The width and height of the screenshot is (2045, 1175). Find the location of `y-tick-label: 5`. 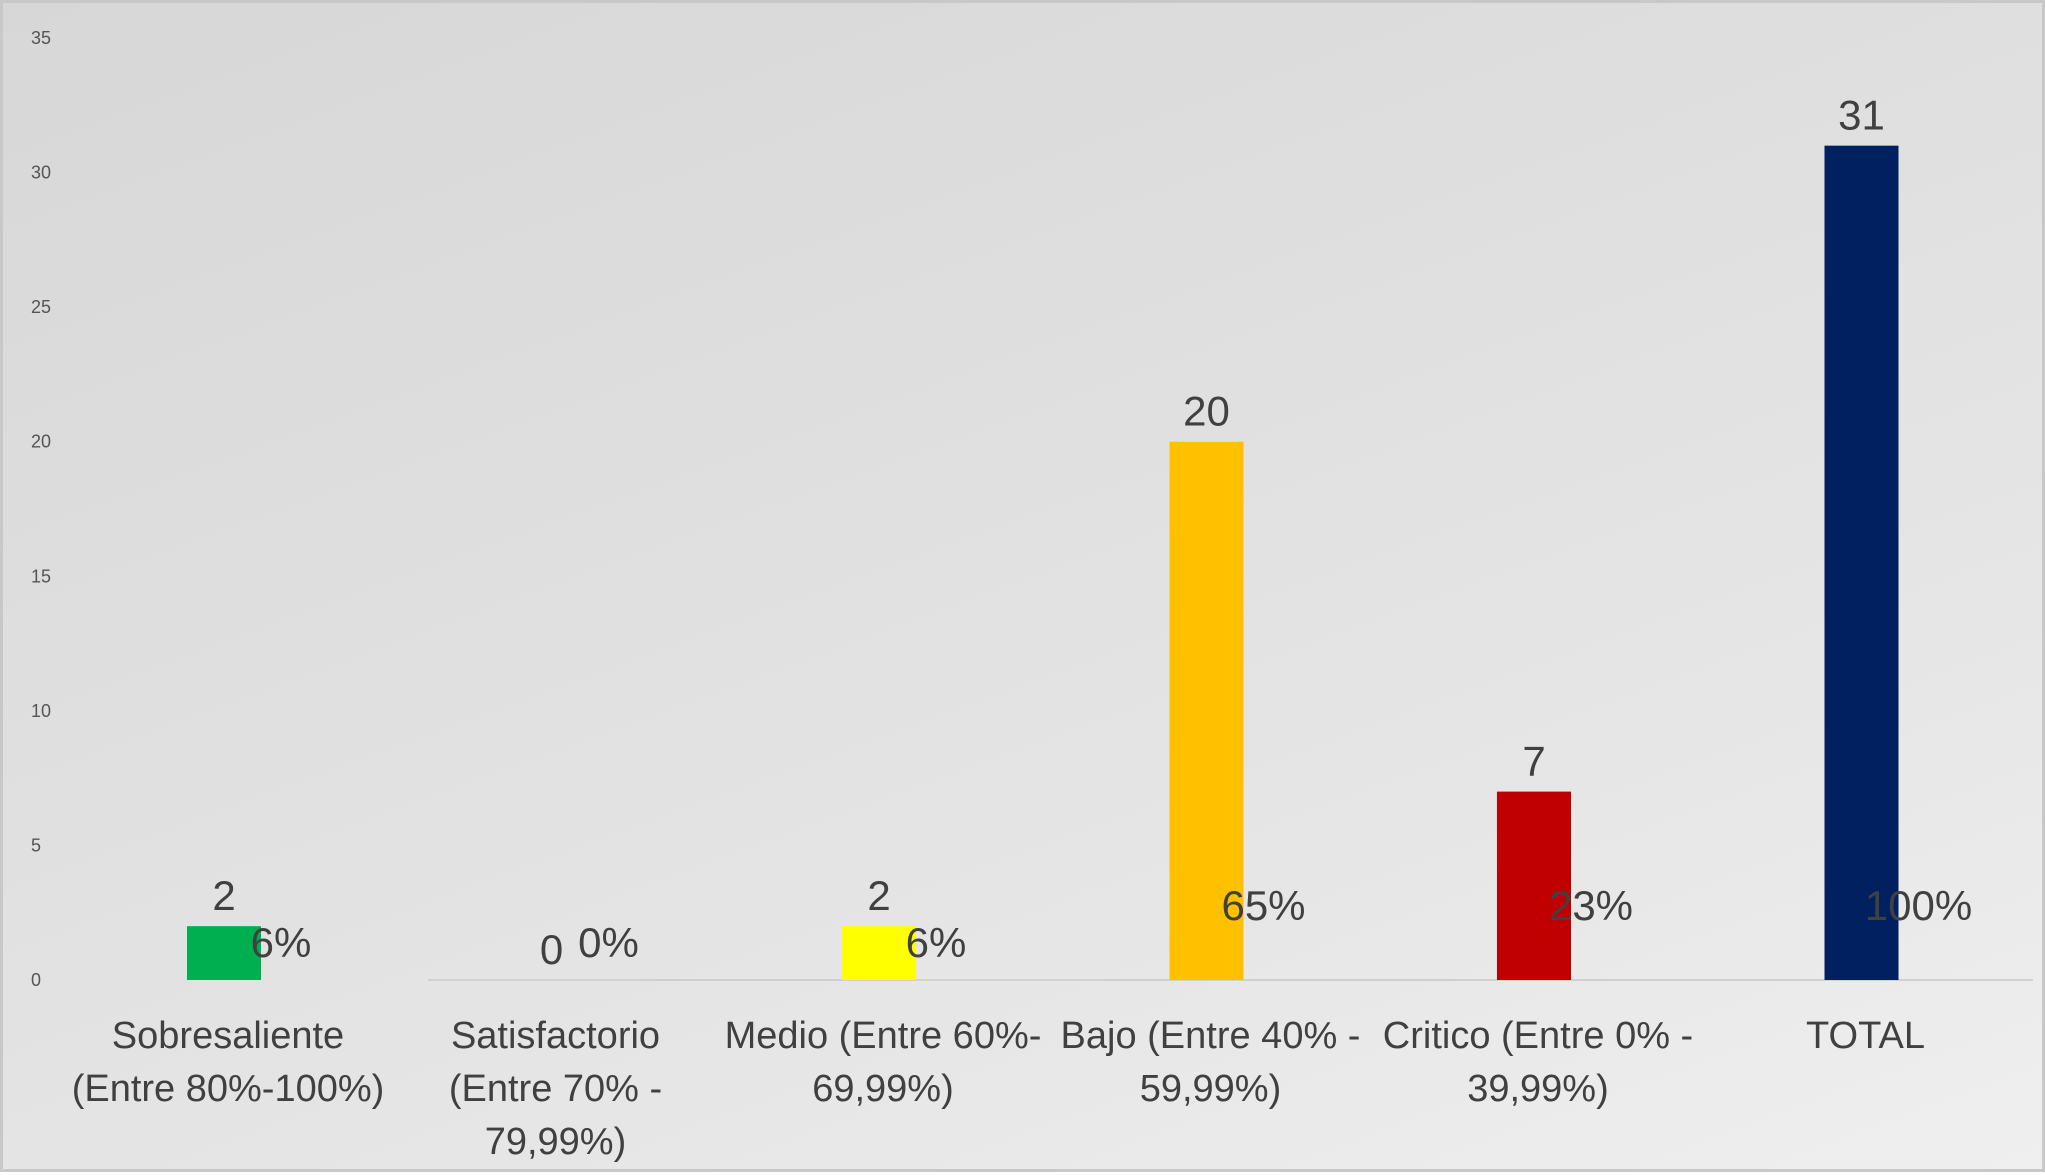

y-tick-label: 5 is located at coordinates (36, 845).